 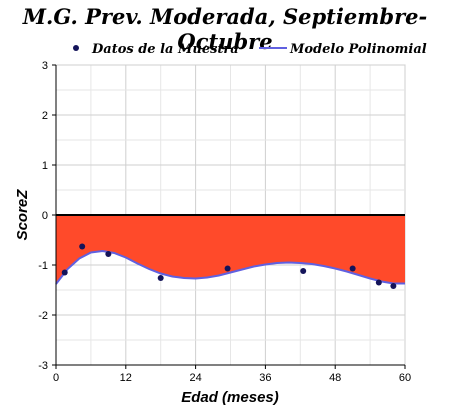 I want to click on x-axis-label: Edad (meses), so click(x=230, y=397).